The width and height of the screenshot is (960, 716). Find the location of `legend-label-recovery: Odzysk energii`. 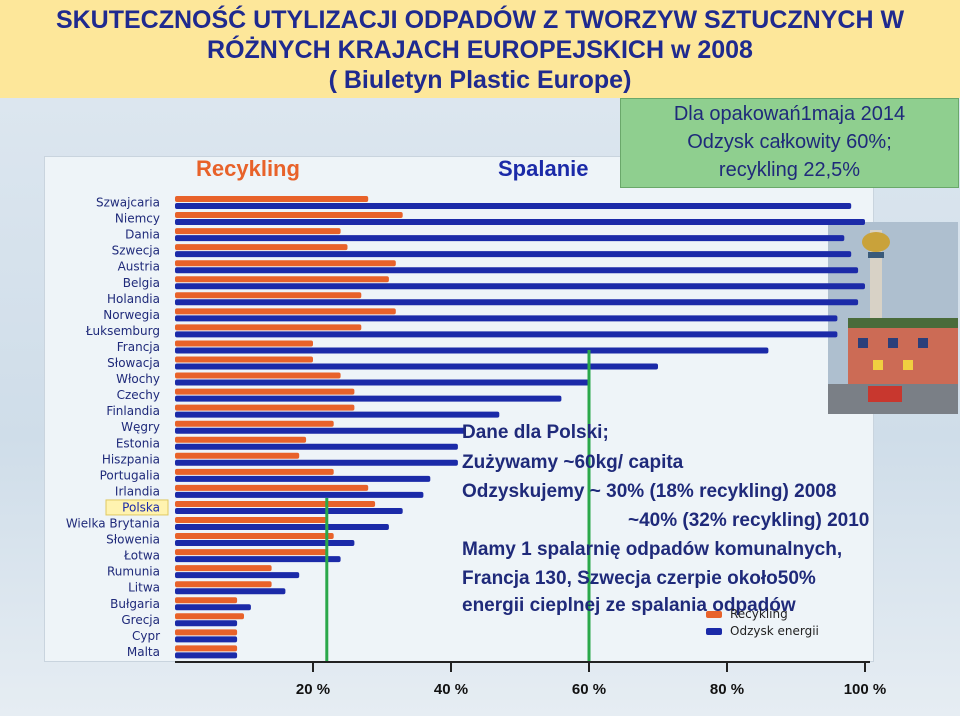

legend-label-recovery: Odzysk energii is located at coordinates (774, 631).